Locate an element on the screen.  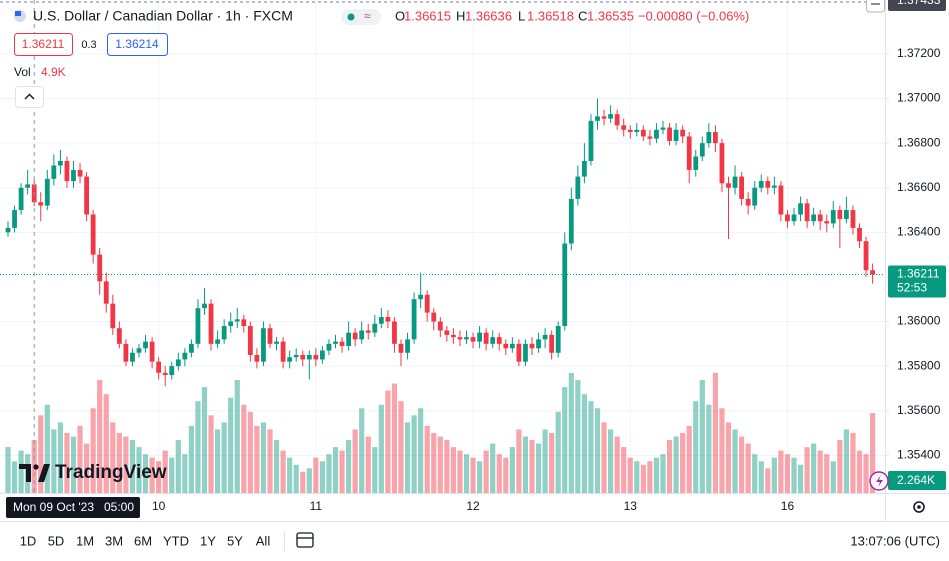
y-tick-label: 1.36400 is located at coordinates (919, 232).